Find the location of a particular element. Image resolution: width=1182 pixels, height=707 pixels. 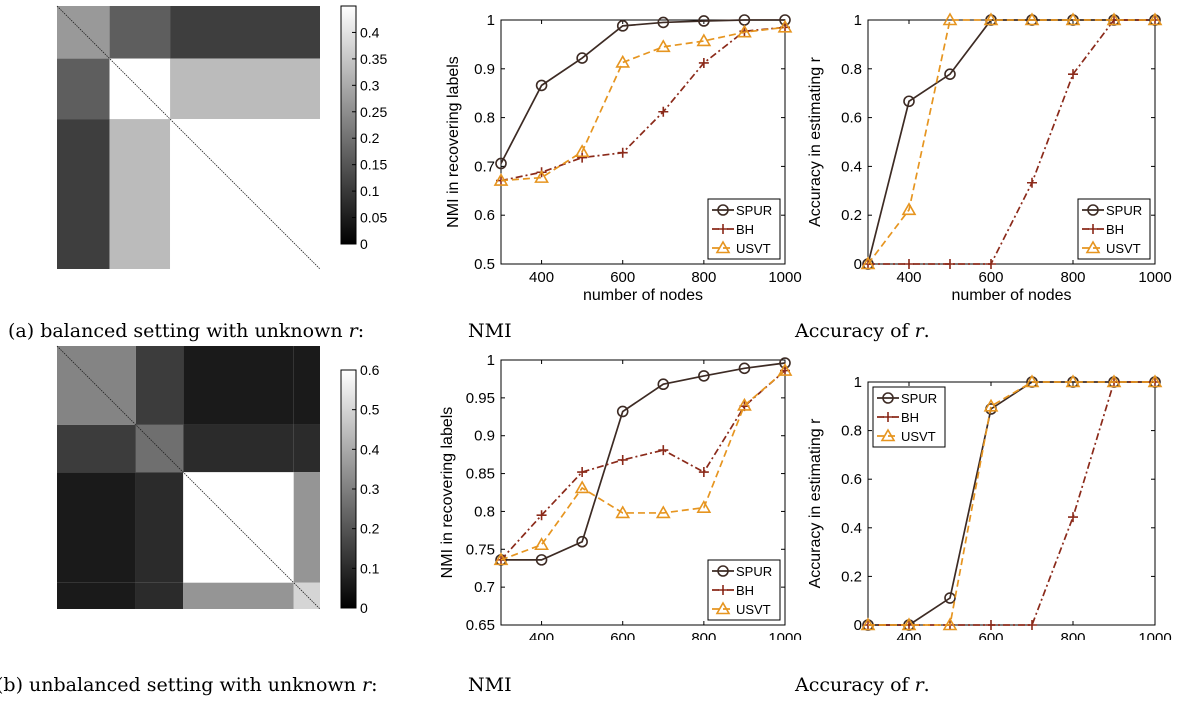

series-line-bh is located at coordinates (643, 465).